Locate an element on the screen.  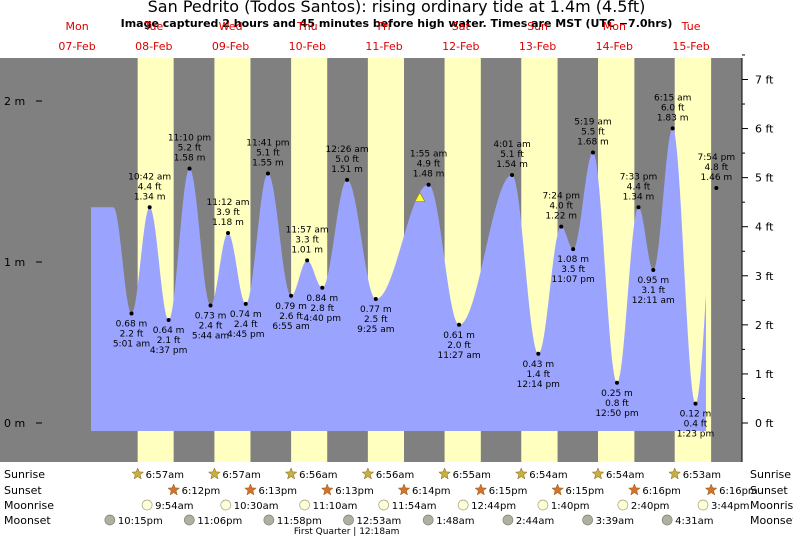
date-day: 15-Feb is located at coordinates (690, 46).